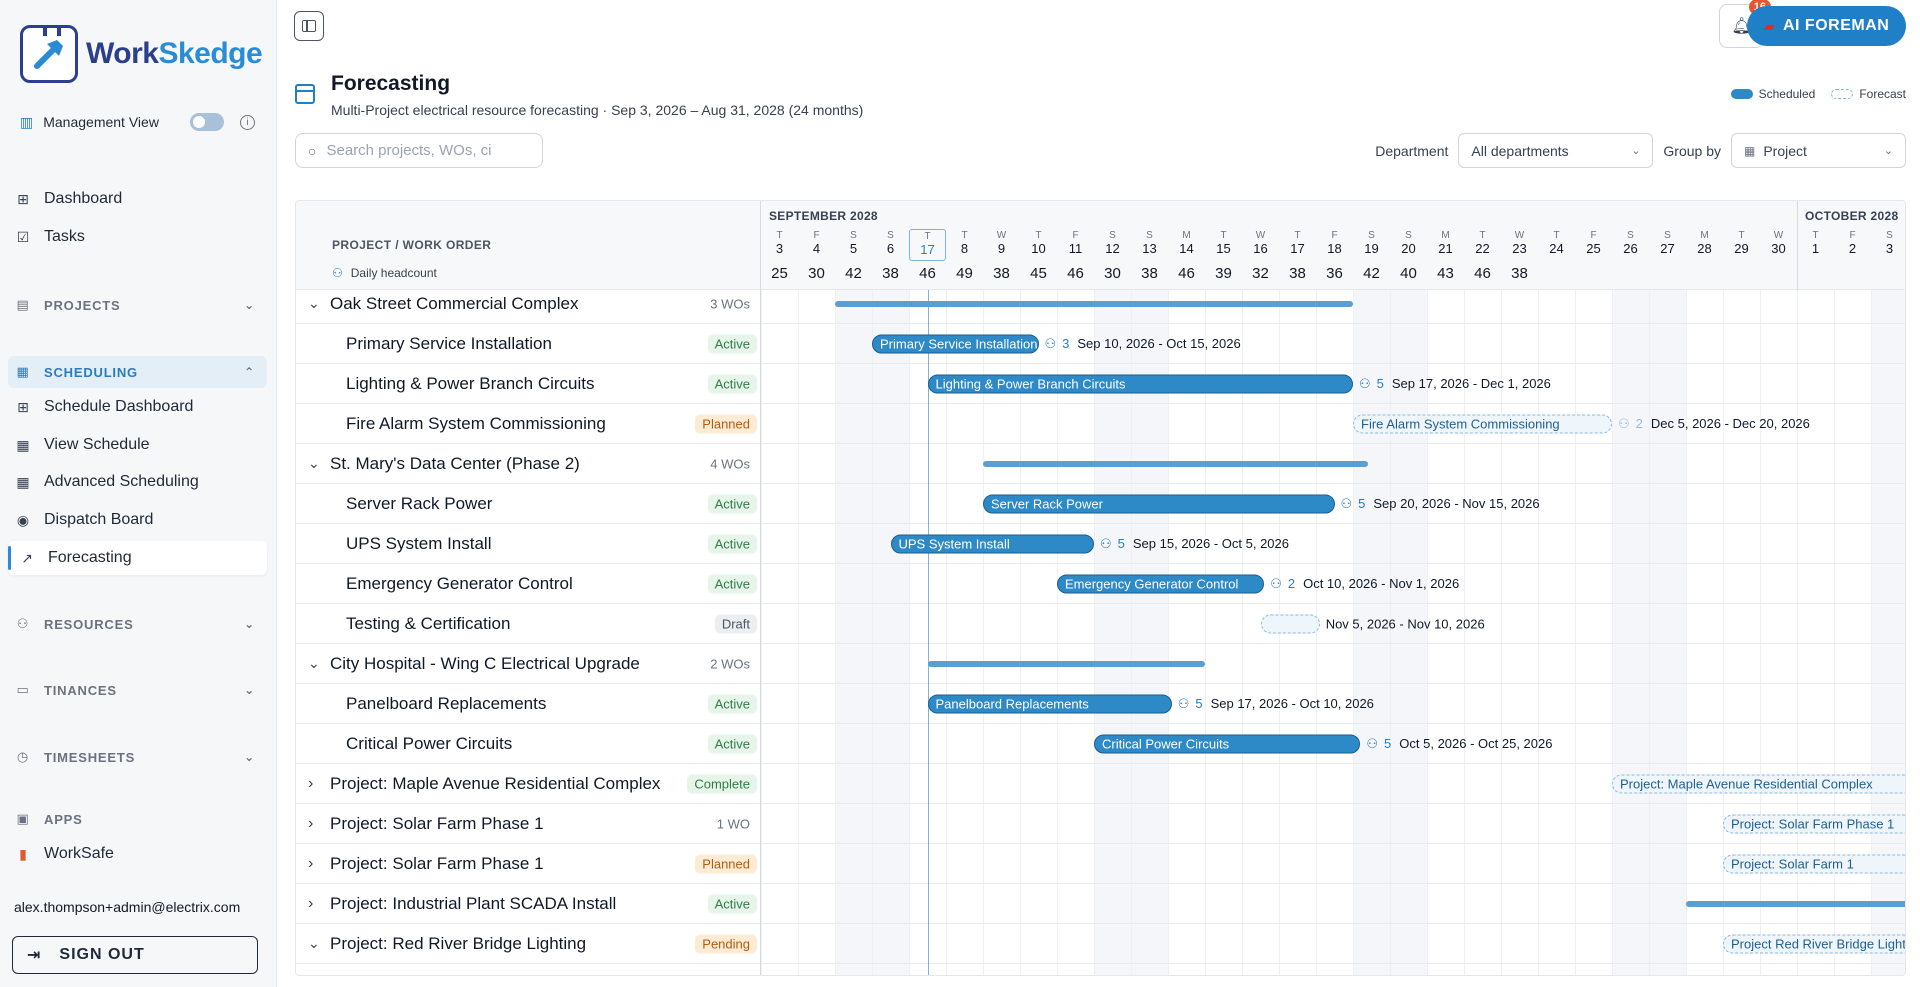  I want to click on forecast-bar, so click(1290, 623).